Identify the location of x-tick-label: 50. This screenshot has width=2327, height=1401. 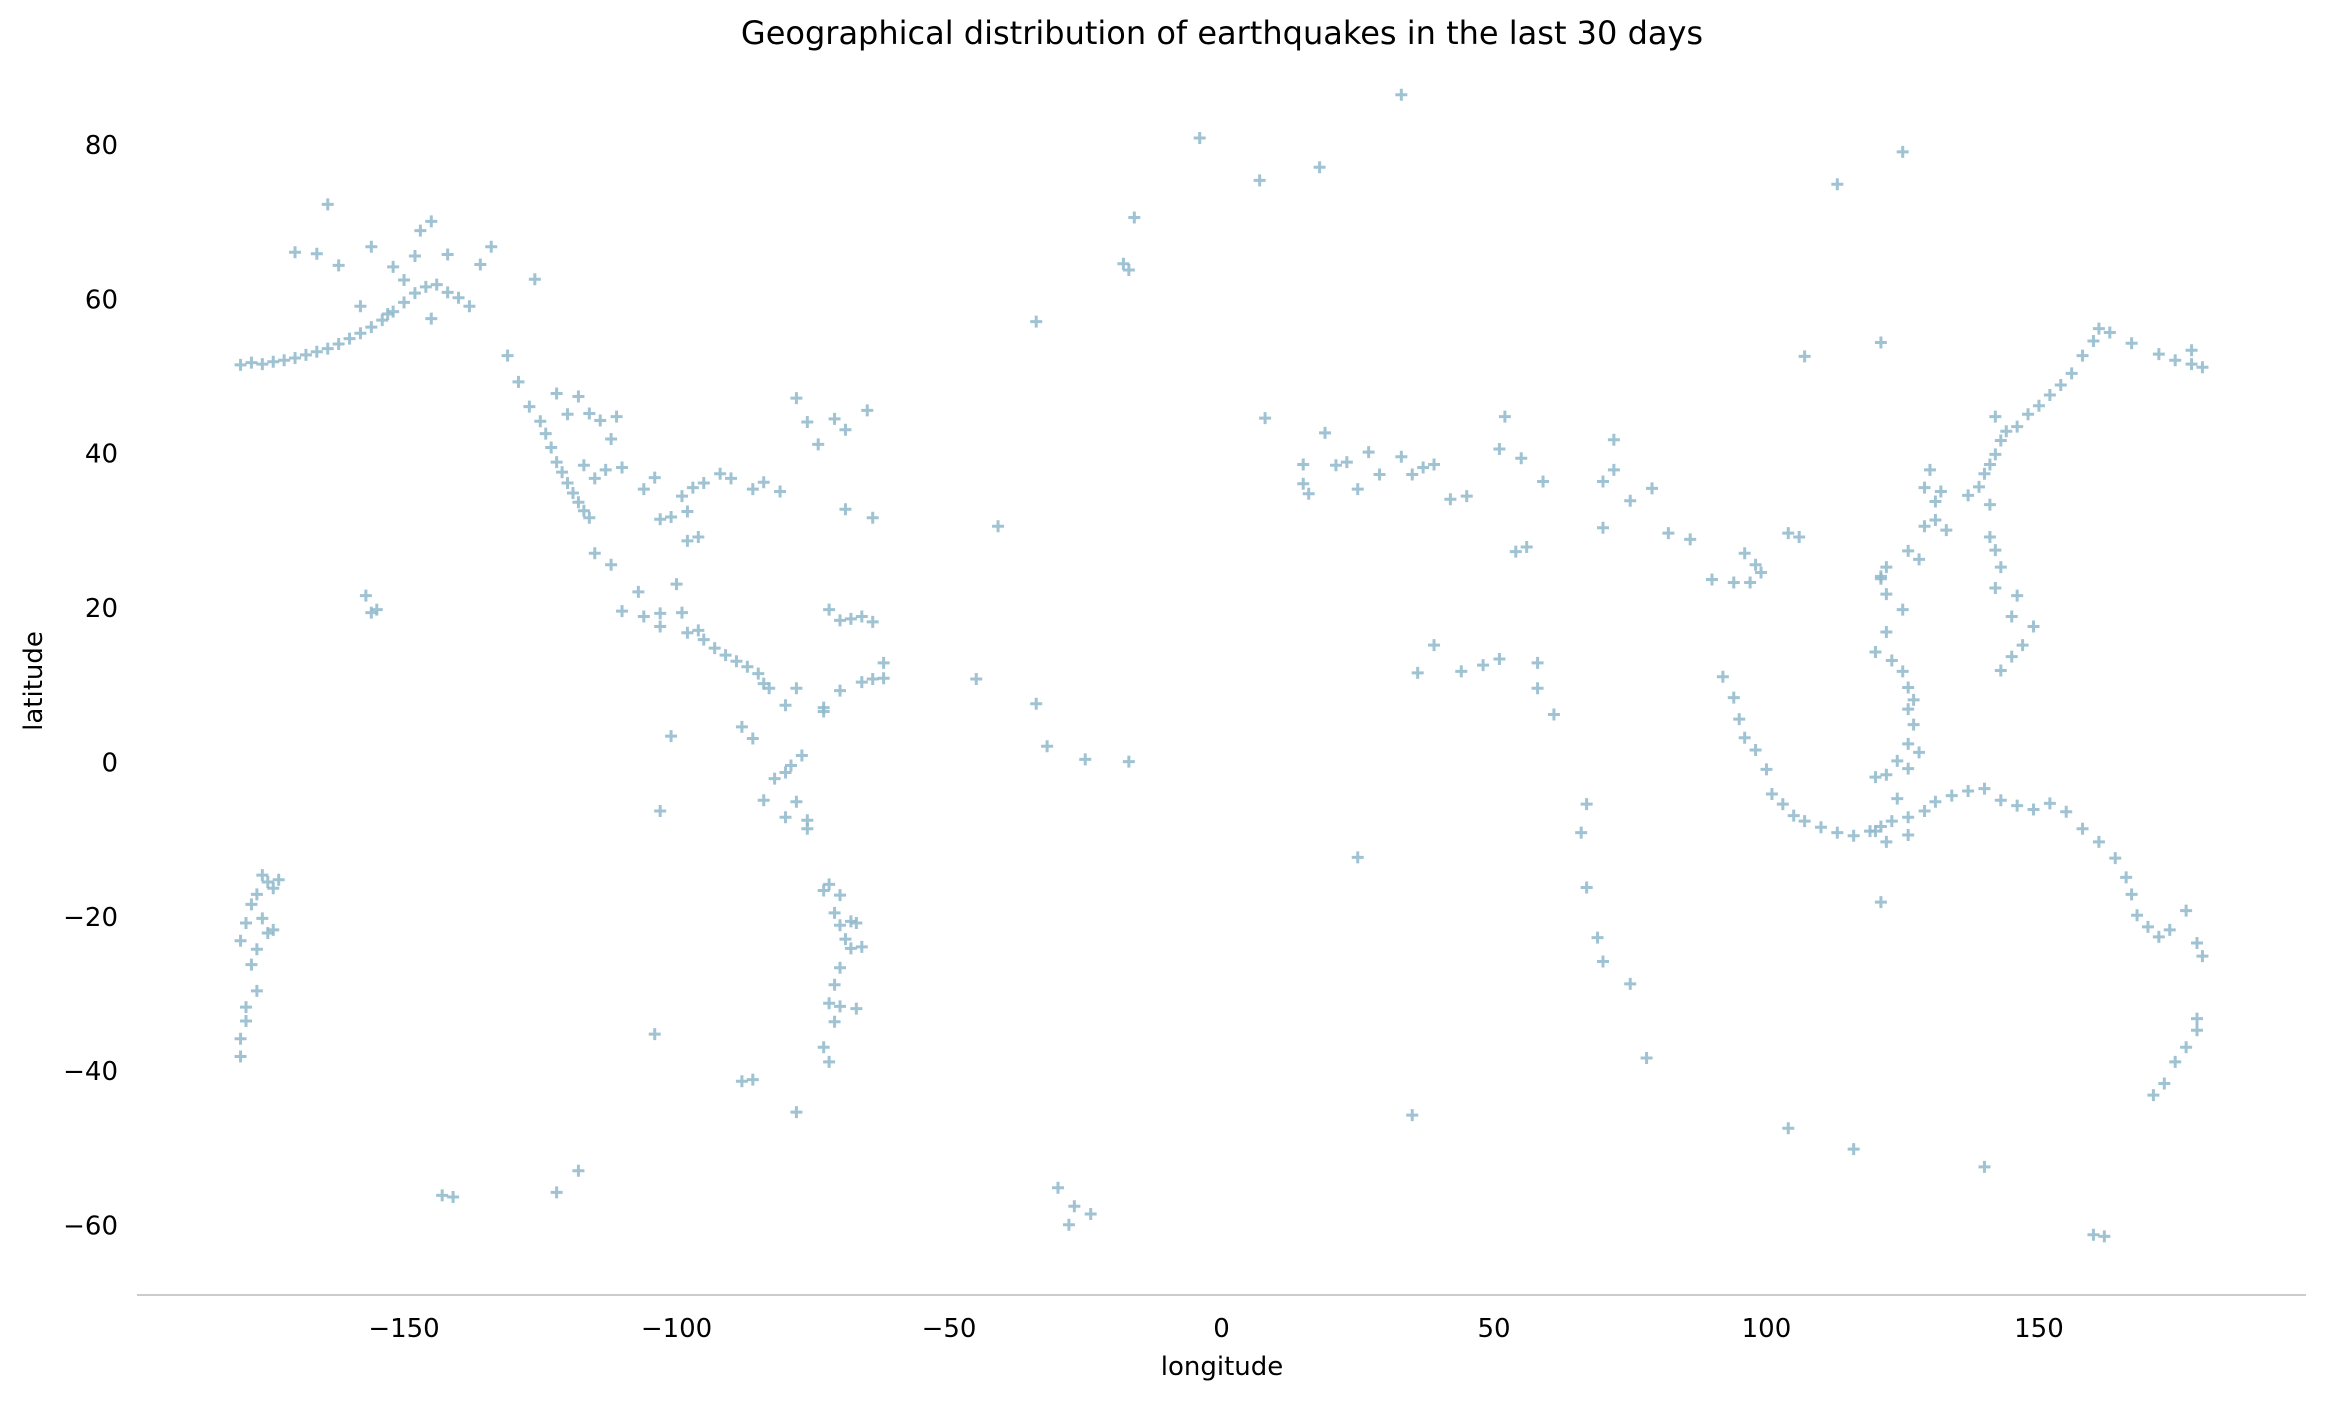
(1493, 1329).